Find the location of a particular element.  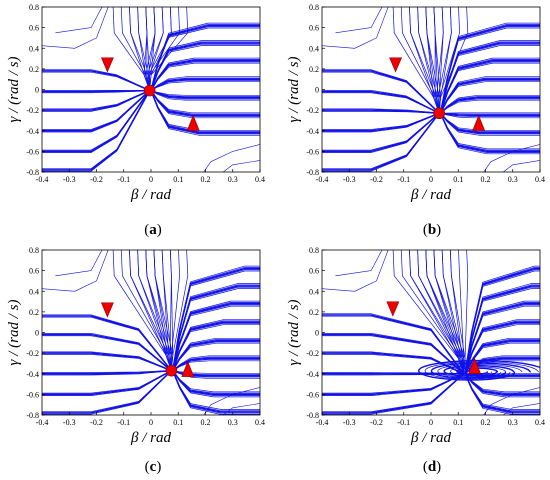

caption-letter: b is located at coordinates (432, 230).